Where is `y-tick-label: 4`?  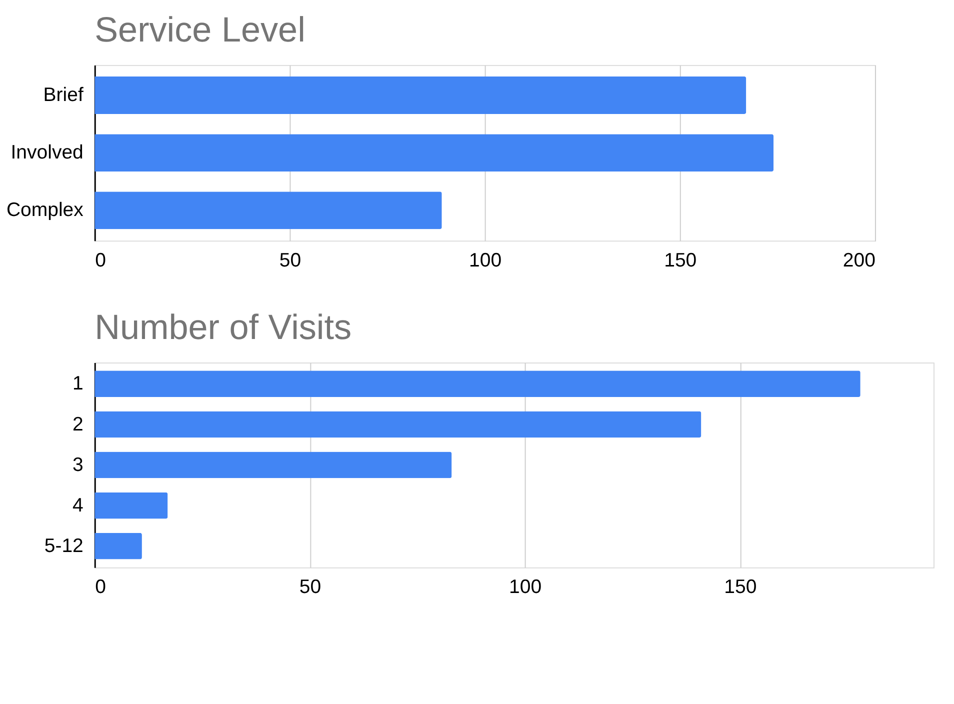 y-tick-label: 4 is located at coordinates (78, 505).